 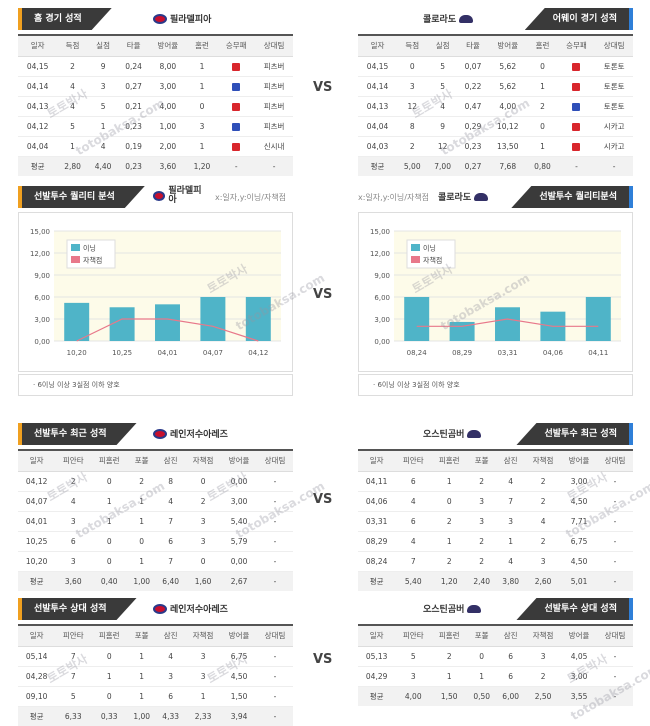 I want to click on legend-label-earned-runs: 자책점, so click(x=92, y=260).